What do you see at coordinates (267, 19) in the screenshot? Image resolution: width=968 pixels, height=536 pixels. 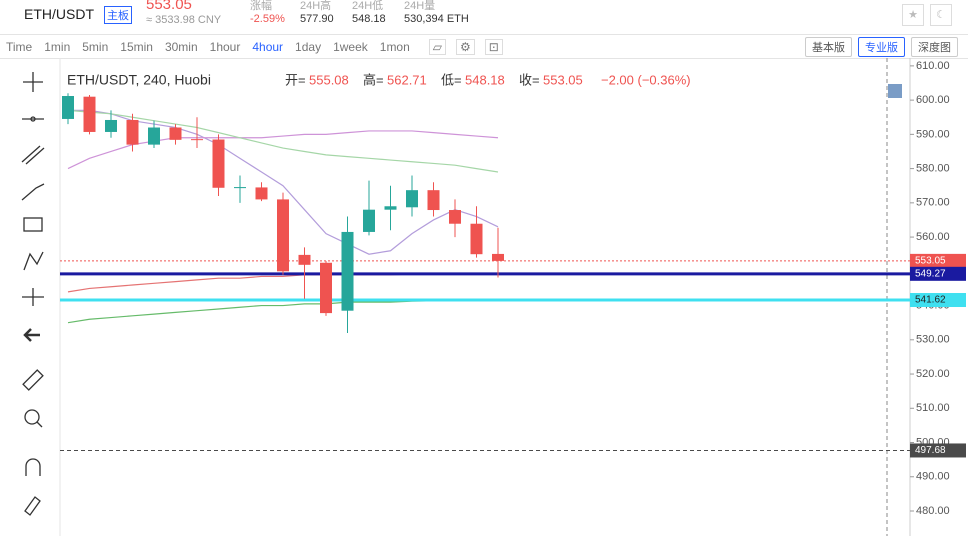 I see `stat-value: -2.59%` at bounding box center [267, 19].